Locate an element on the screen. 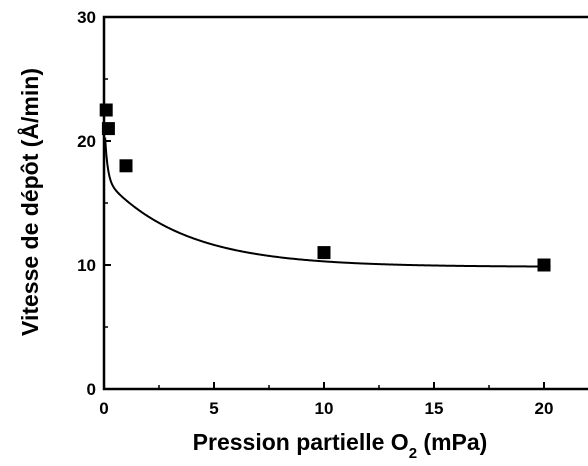  x-axis-title-subscript: 2 is located at coordinates (413, 453).